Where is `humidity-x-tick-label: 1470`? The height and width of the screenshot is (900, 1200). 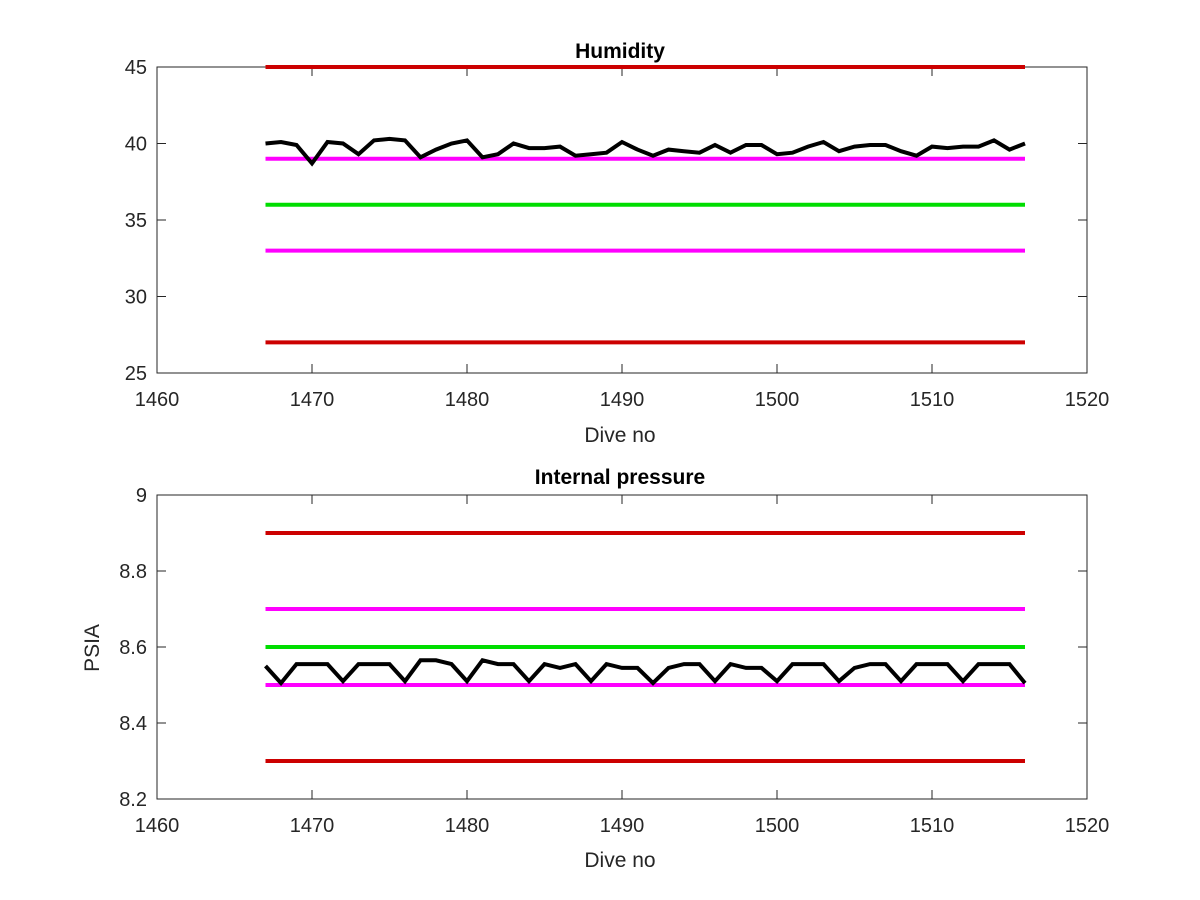 humidity-x-tick-label: 1470 is located at coordinates (312, 400).